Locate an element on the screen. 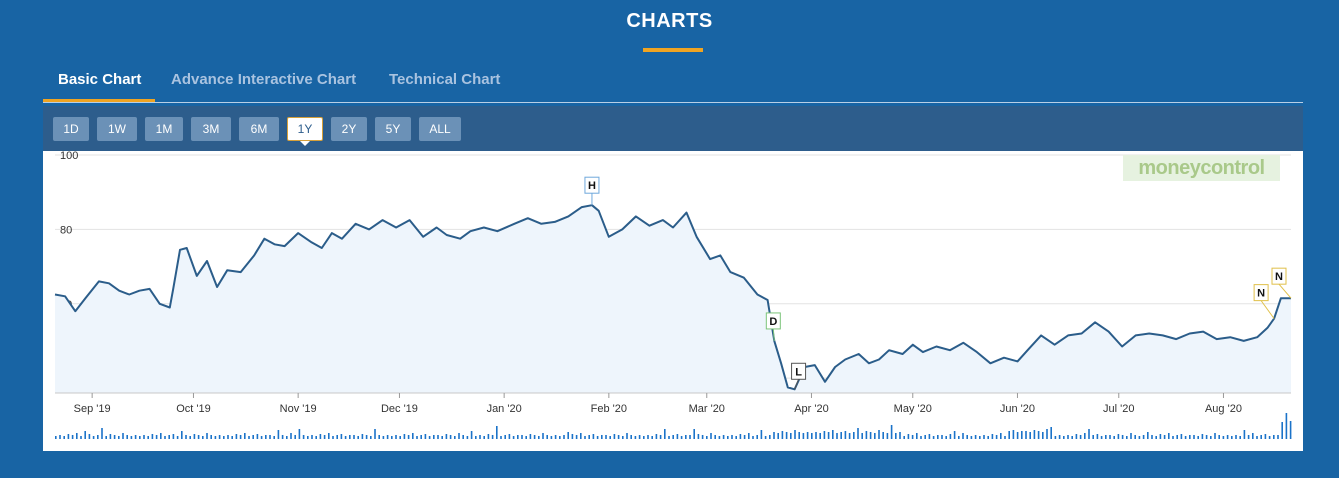 This screenshot has height=478, width=1339. range-6m-button: 6M is located at coordinates (259, 129).